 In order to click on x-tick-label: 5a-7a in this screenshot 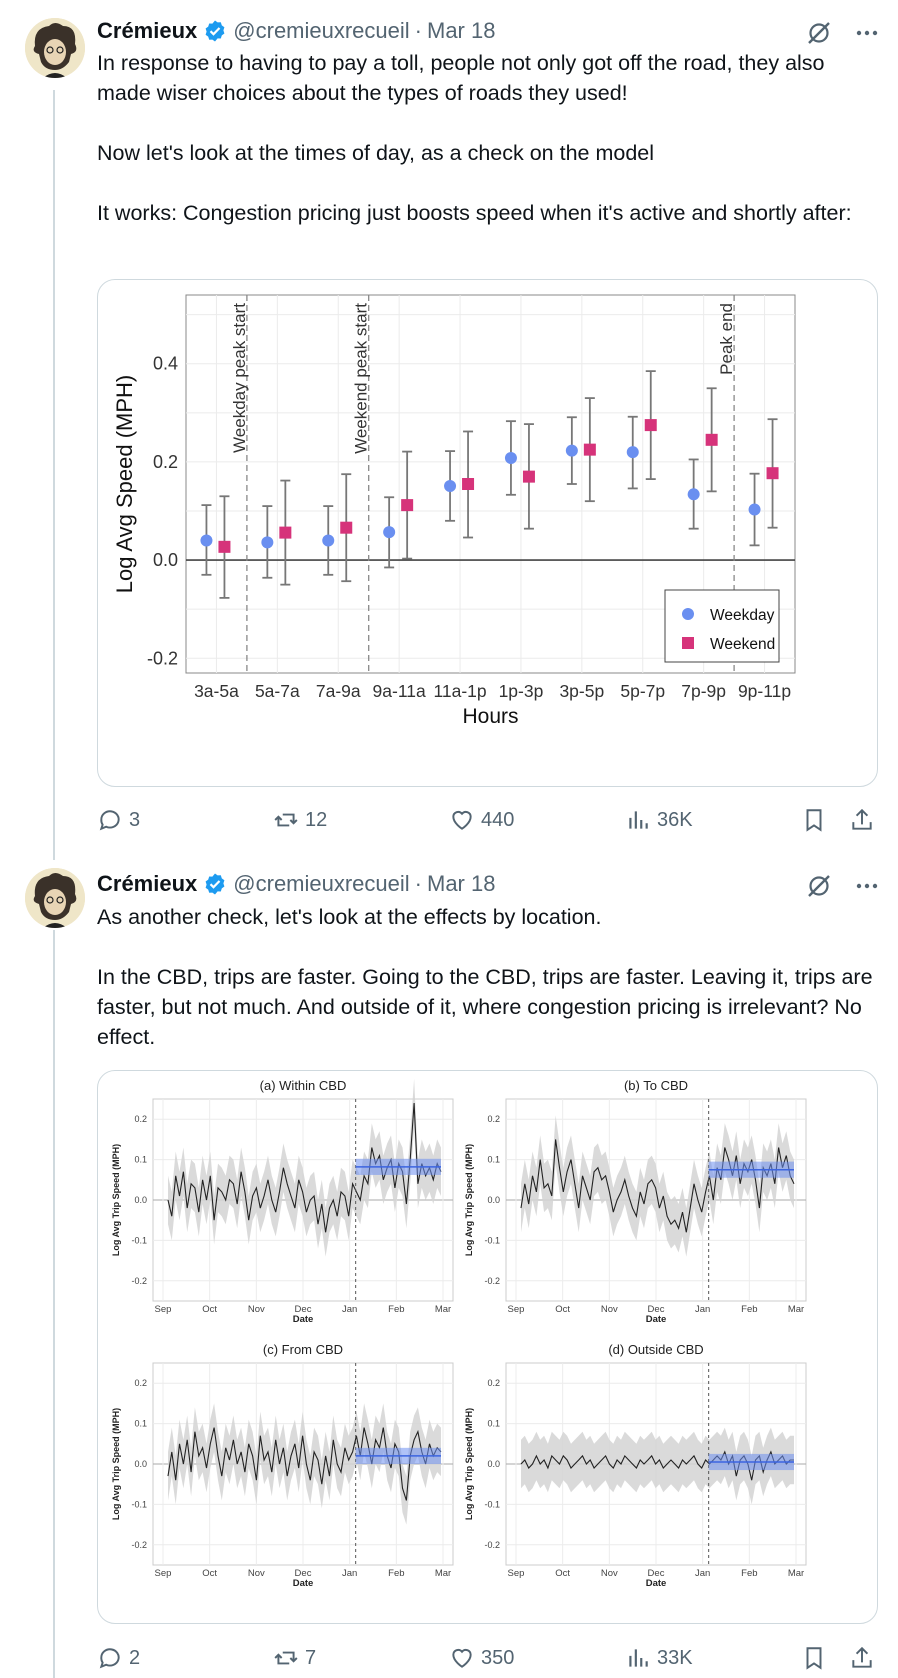, I will do `click(277, 691)`.